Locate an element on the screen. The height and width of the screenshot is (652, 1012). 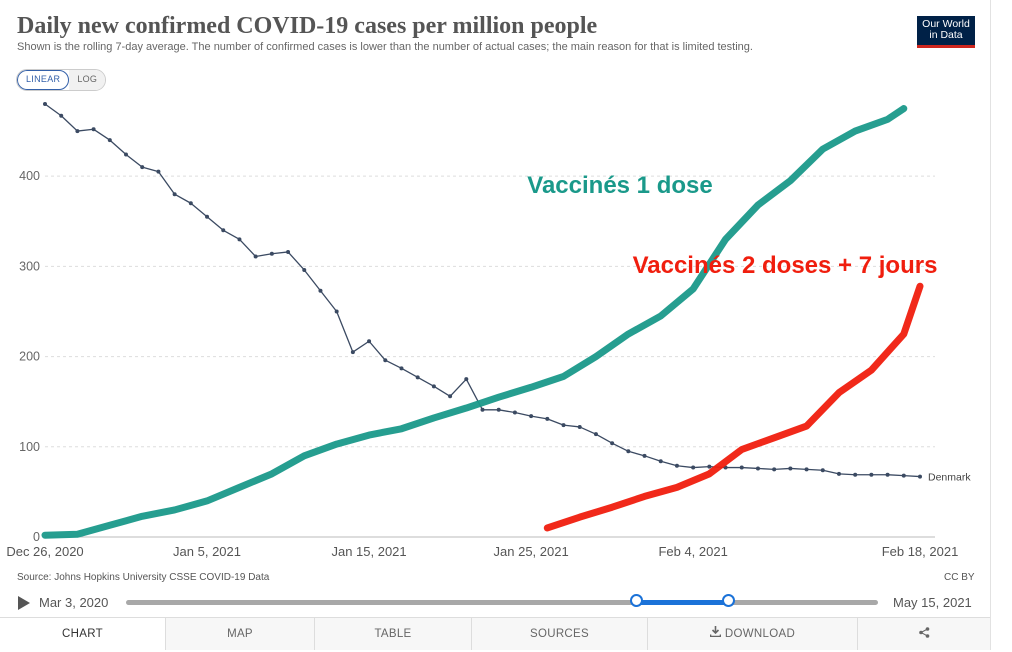
logo-line-2: in Data is located at coordinates (946, 35).